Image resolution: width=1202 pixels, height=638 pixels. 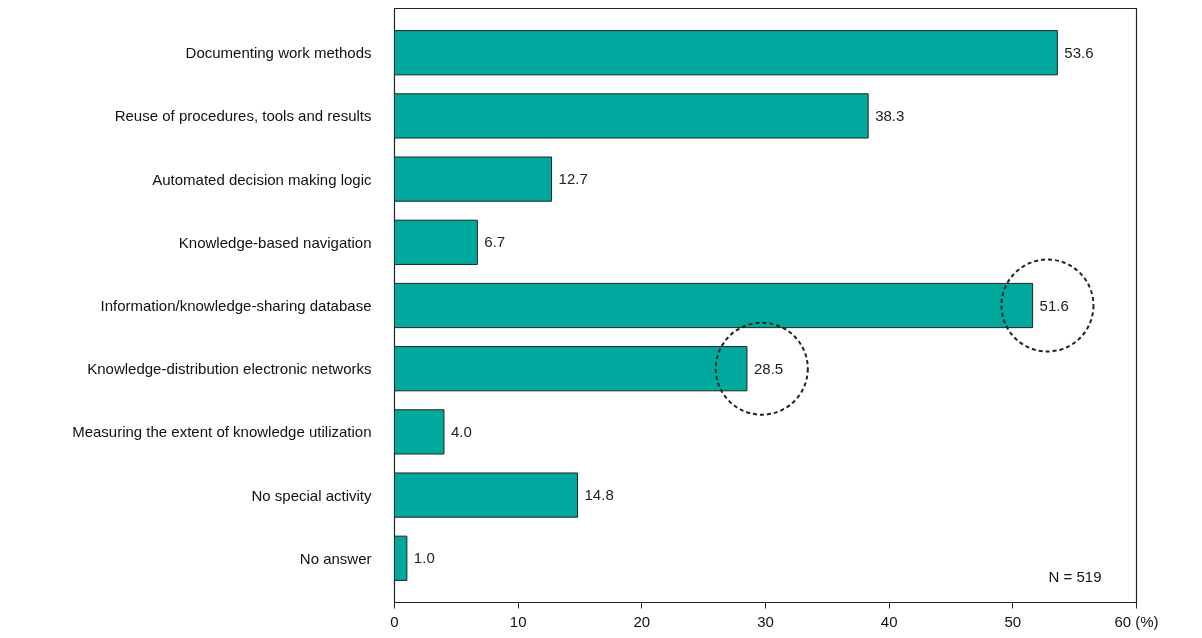 What do you see at coordinates (278, 53) in the screenshot?
I see `y-tick-label: Documenting work methods` at bounding box center [278, 53].